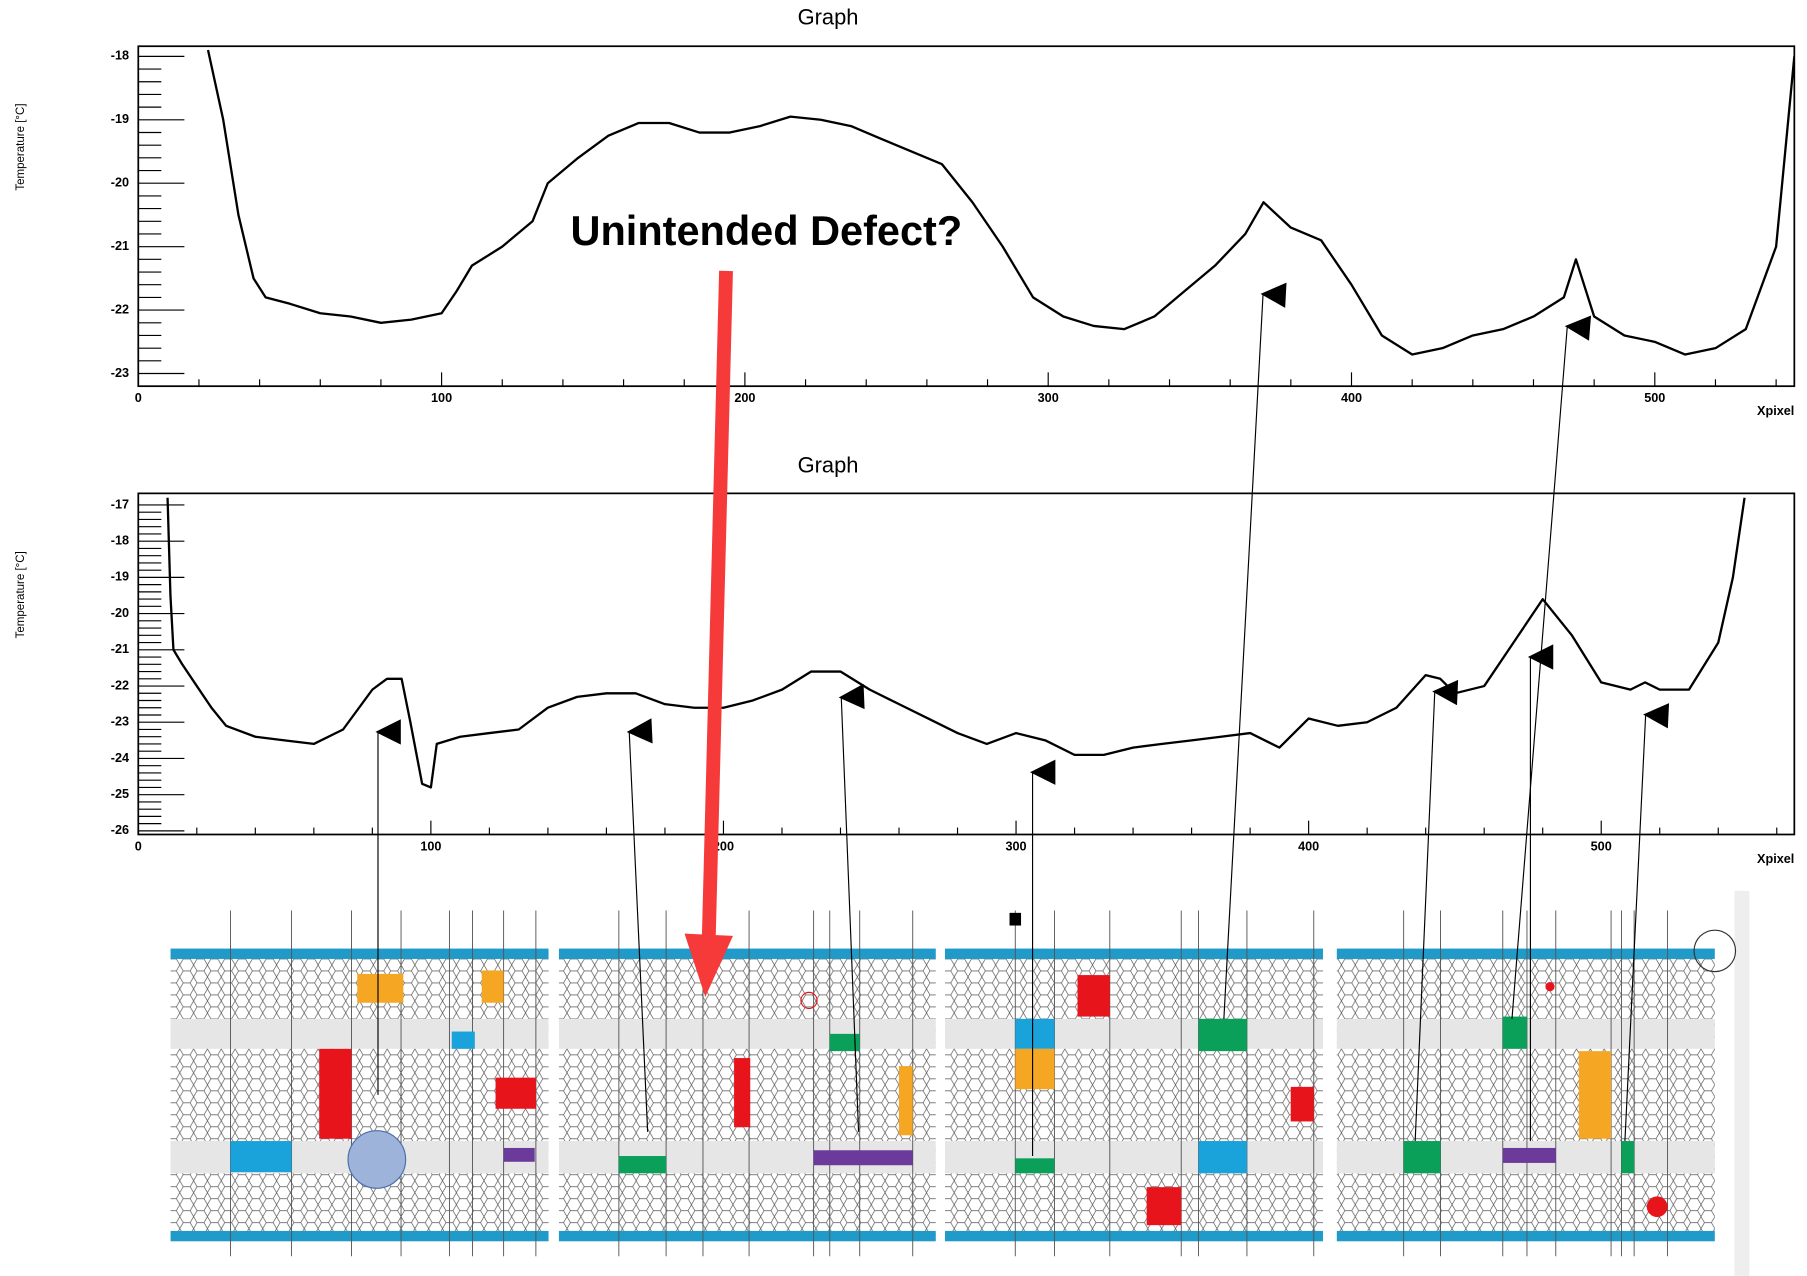 This screenshot has width=1807, height=1276. I want to click on y-tick-label: -25, so click(120, 794).